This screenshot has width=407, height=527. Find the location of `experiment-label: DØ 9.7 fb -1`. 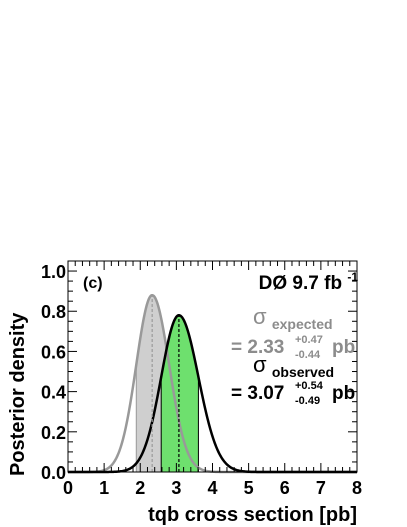

experiment-label: DØ 9.7 fb -1 is located at coordinates (309, 282).